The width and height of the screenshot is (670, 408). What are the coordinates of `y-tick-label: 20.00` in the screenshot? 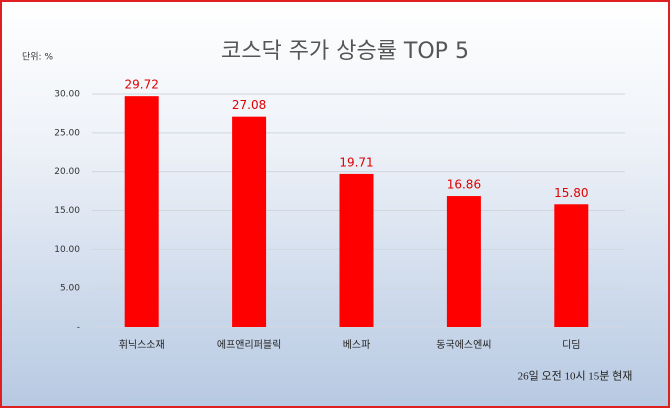 It's located at (67, 172).